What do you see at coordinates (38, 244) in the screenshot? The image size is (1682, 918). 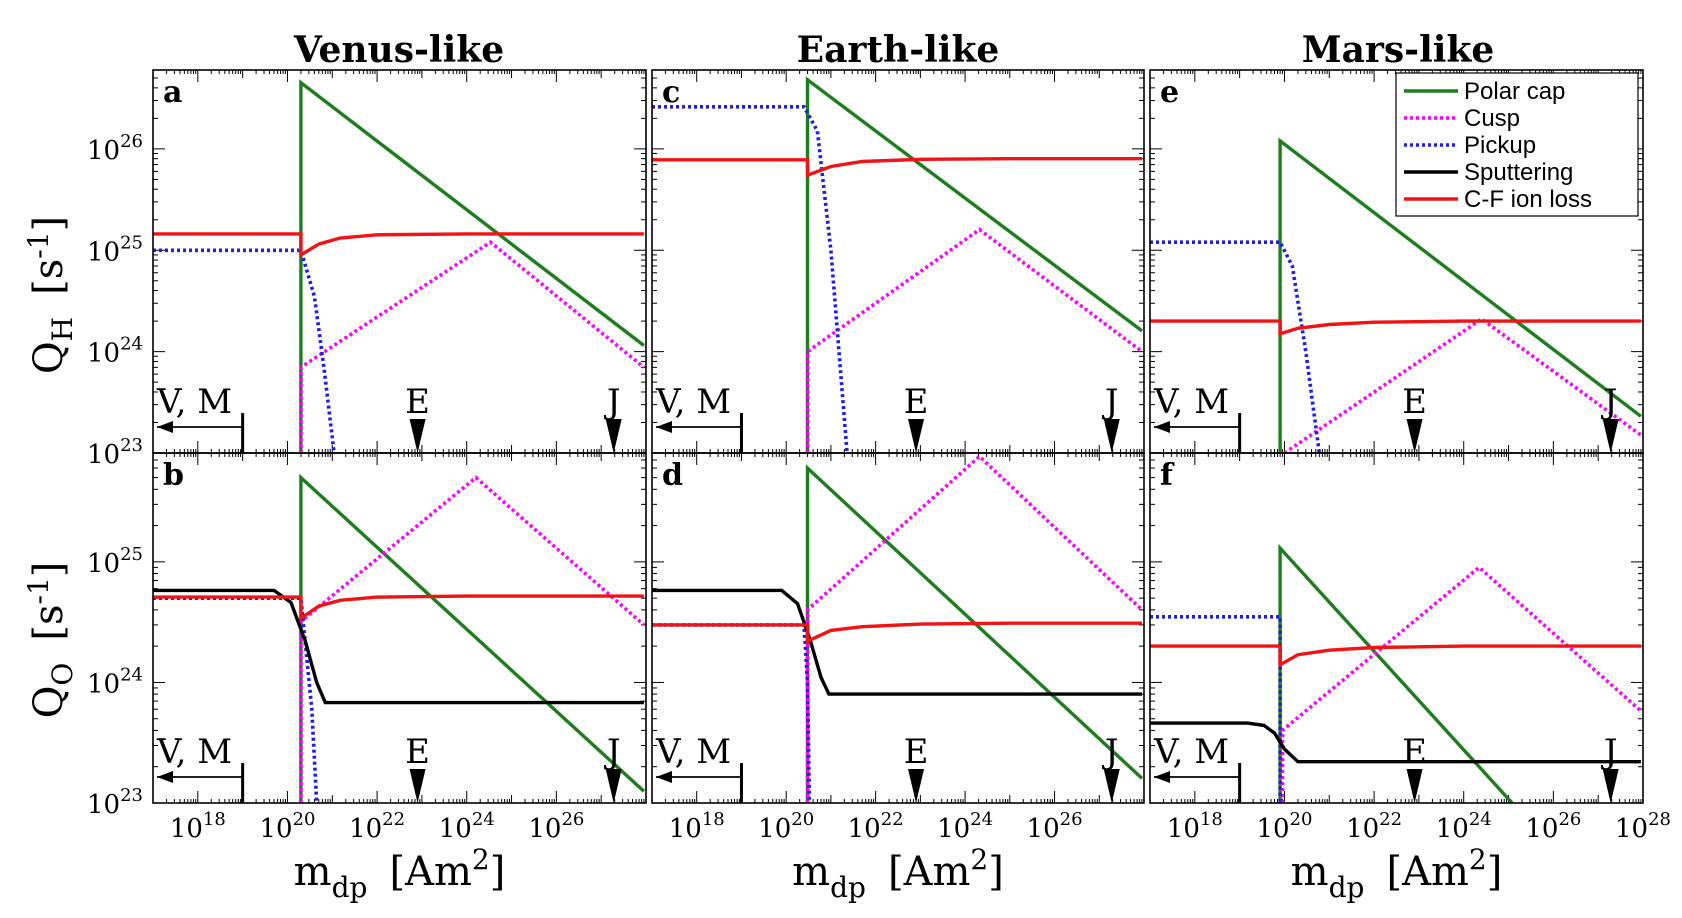 I see `ylabel-qh-unit-sup: -1` at bounding box center [38, 244].